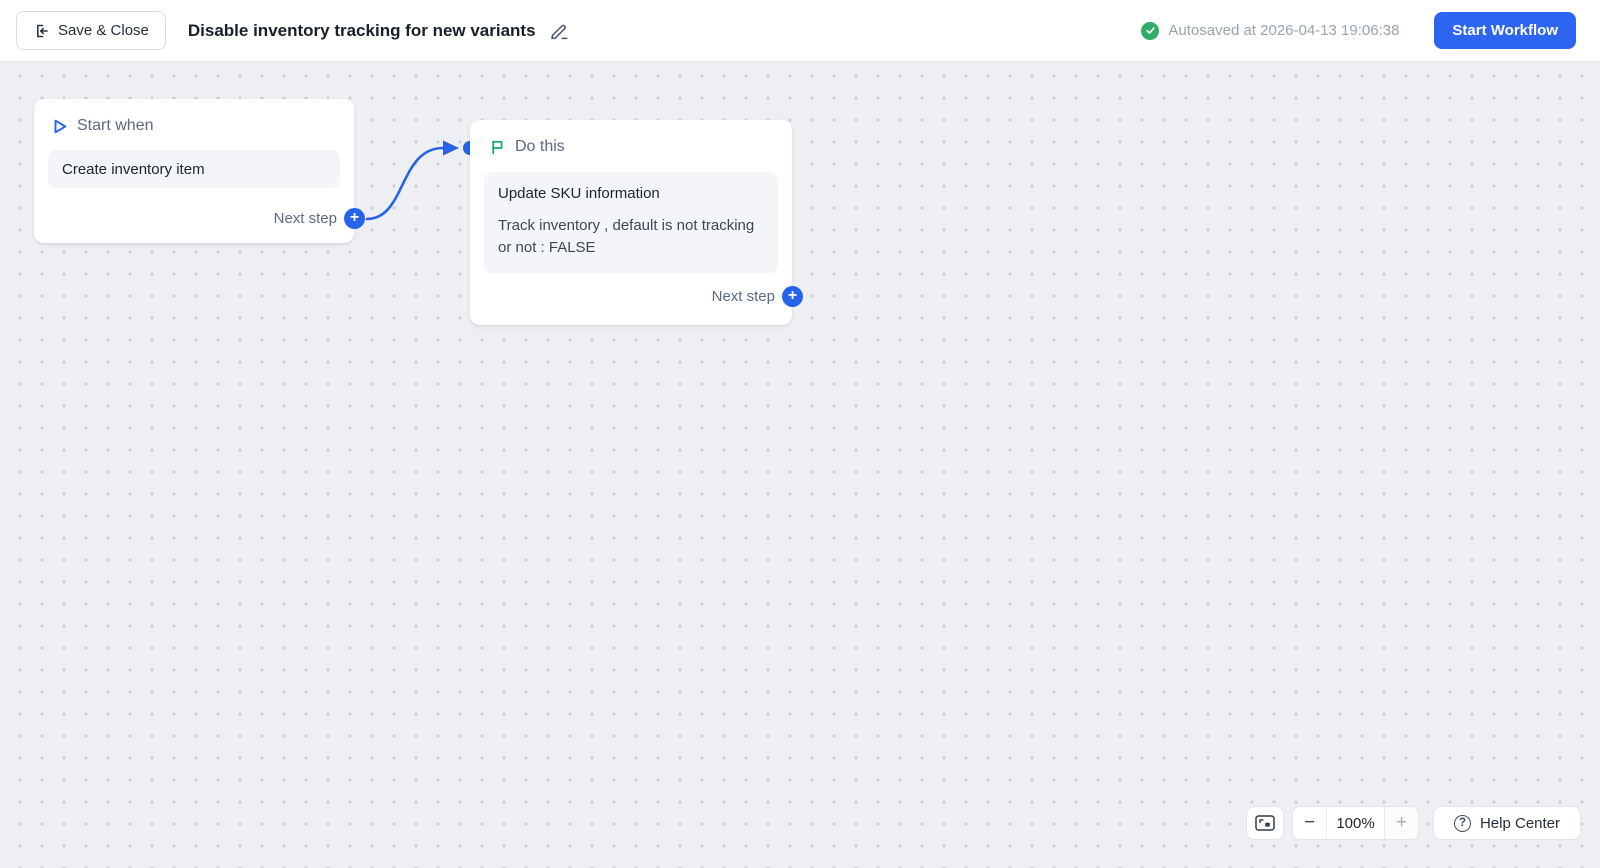  I want to click on plus-icon: +, so click(1401, 822).